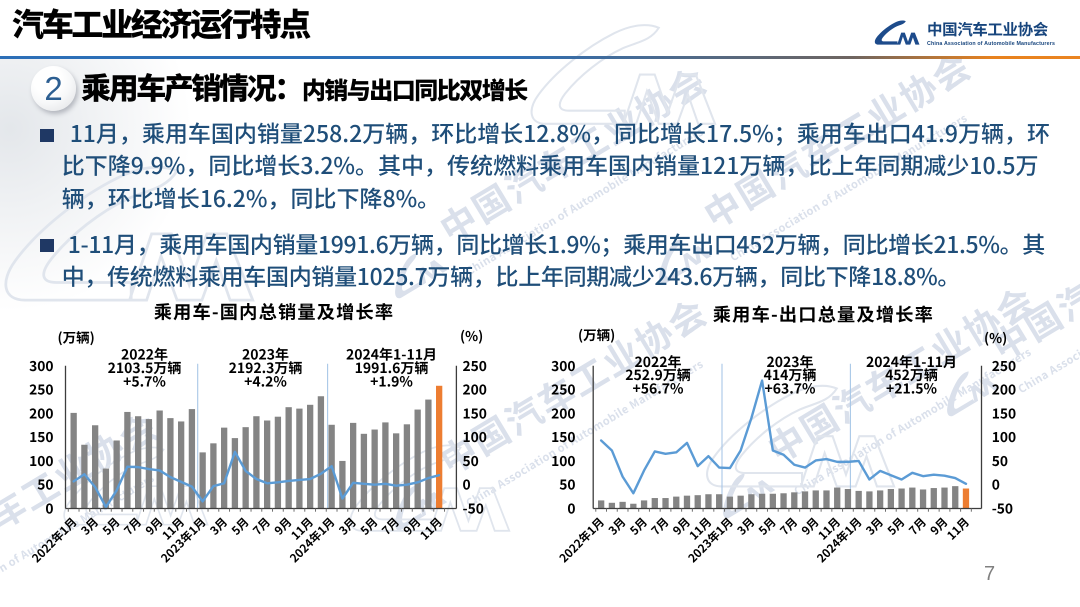 This screenshot has height=607, width=1080. What do you see at coordinates (790, 375) in the screenshot?
I see `svg-text: 414万辆` at bounding box center [790, 375].